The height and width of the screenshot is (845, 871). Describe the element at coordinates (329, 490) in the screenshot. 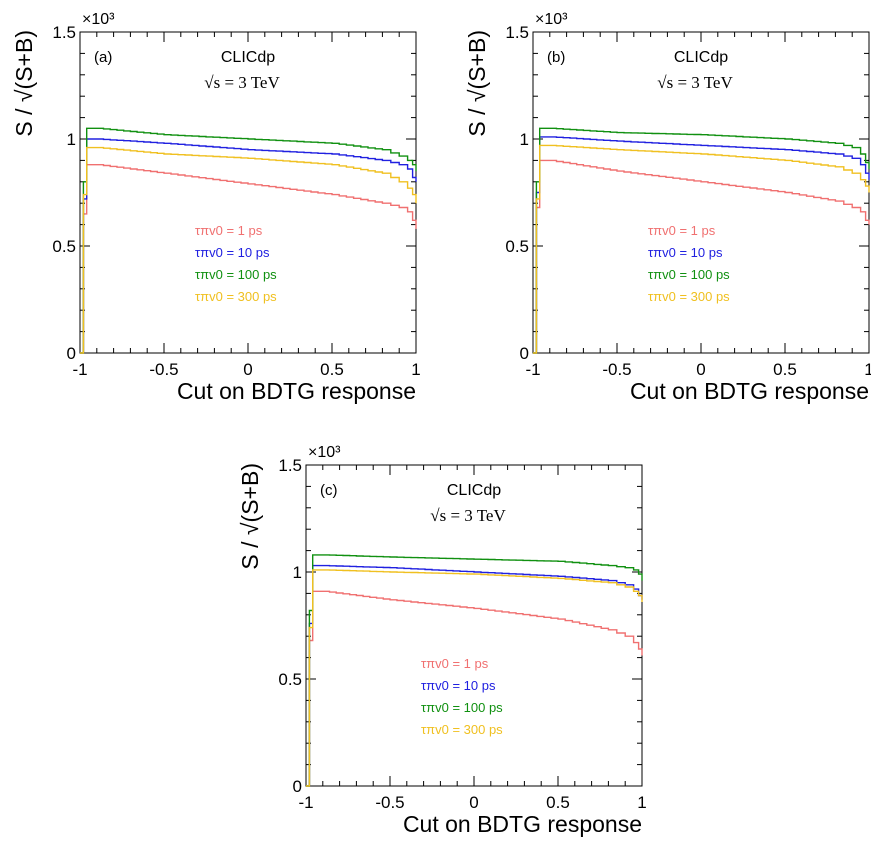

I see `panel-label: (c)` at that location.